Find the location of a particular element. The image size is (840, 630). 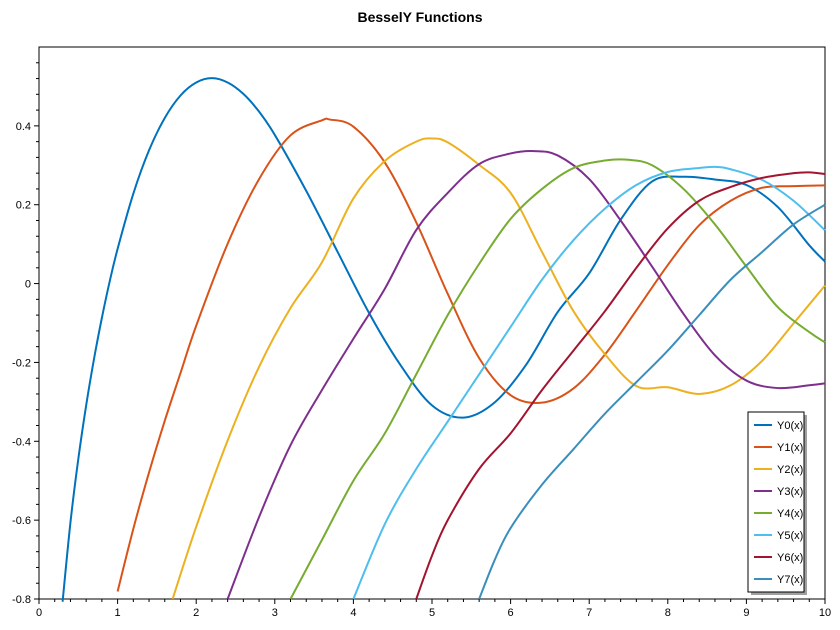

legend-label: Y2(x) is located at coordinates (790, 470).